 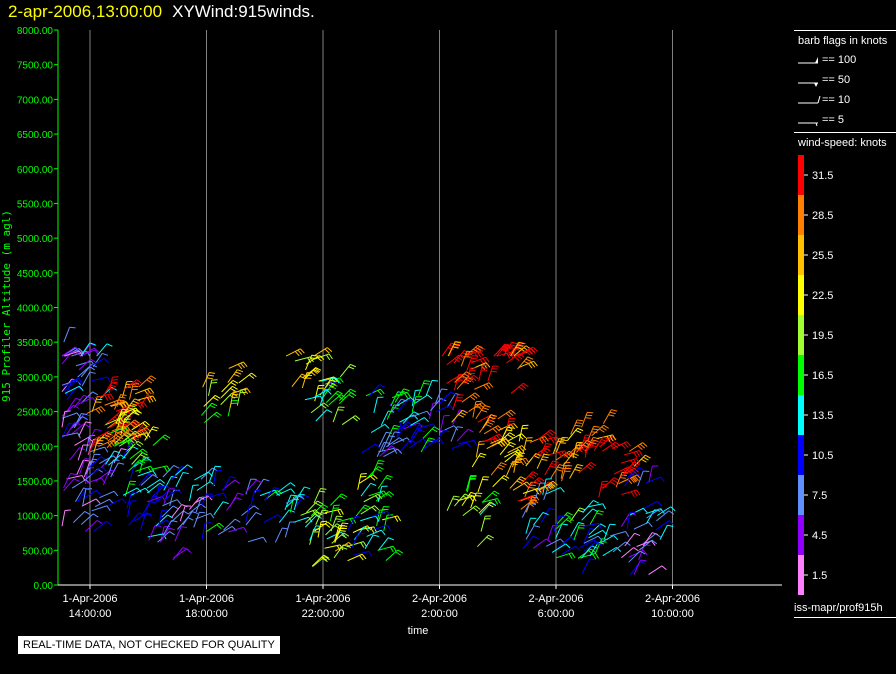 What do you see at coordinates (161, 13) in the screenshot?
I see `chart-header: 2-apr-2006,13:00:00 XYWind:915winds.` at bounding box center [161, 13].